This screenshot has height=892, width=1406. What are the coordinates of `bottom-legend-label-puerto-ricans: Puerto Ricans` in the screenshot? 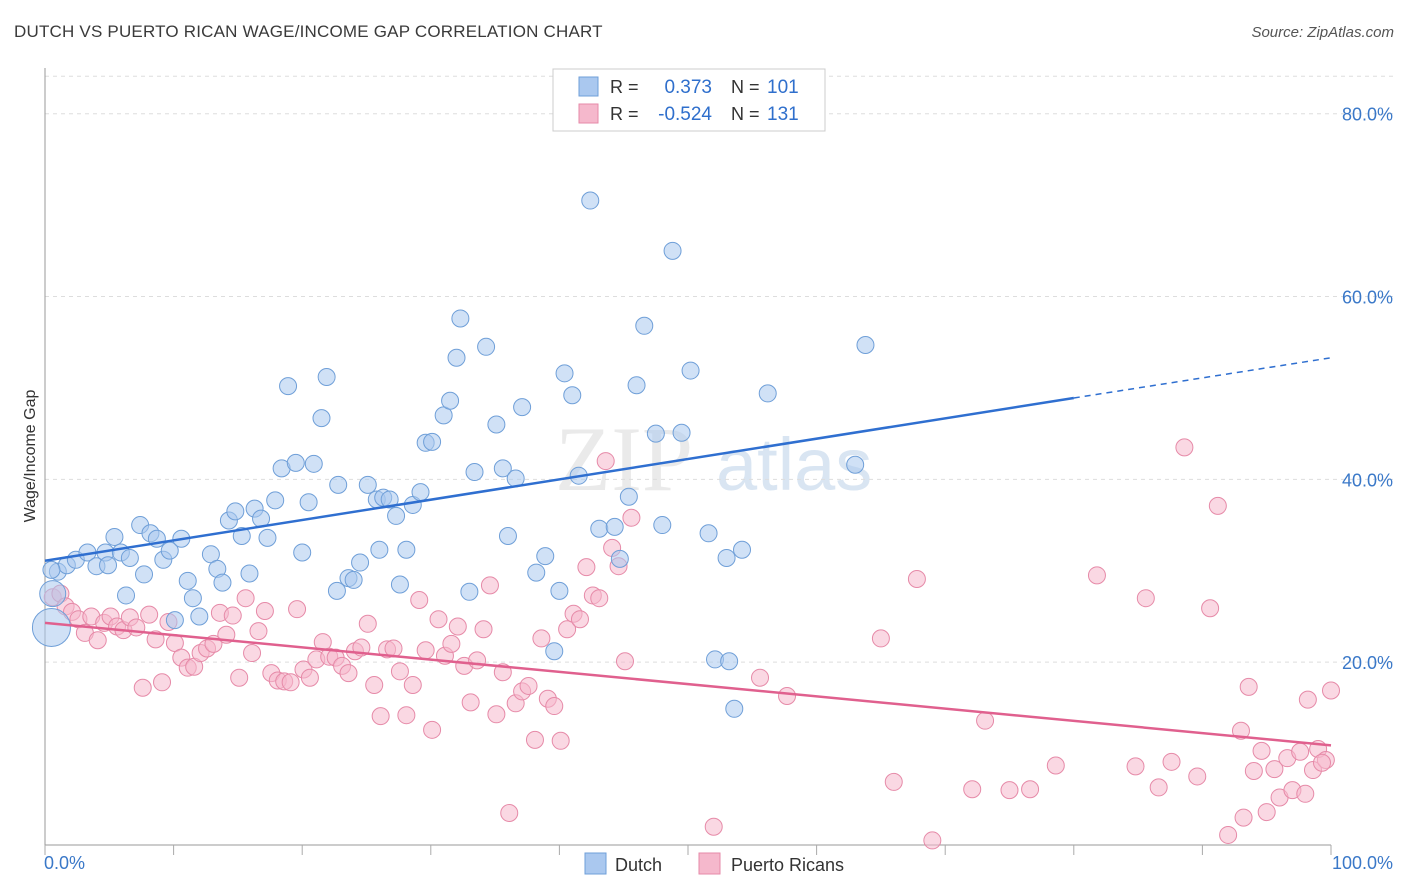 It's located at (787, 865).